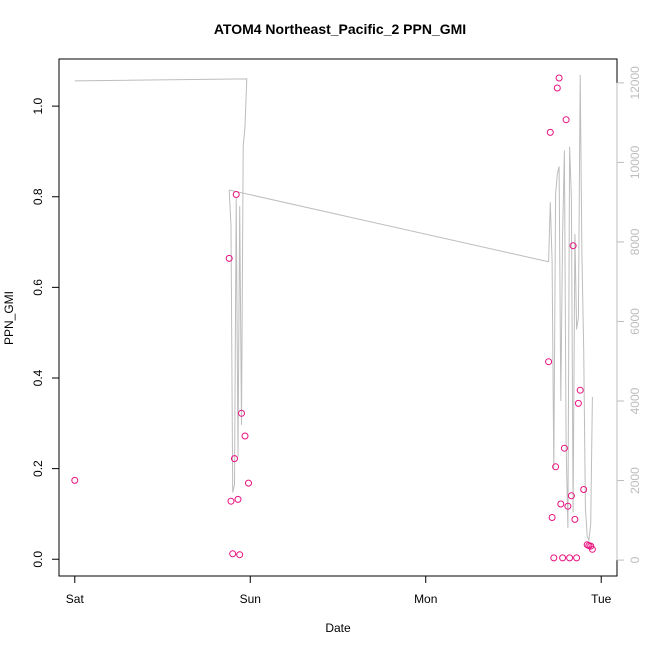 The width and height of the screenshot is (650, 650). Describe the element at coordinates (38, 468) in the screenshot. I see `y-tick-label: 0.2` at that location.